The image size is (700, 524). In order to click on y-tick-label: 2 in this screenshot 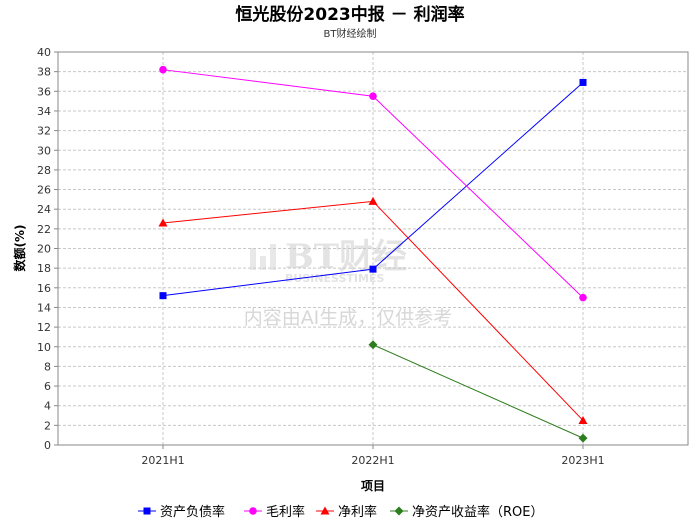, I will do `click(47, 425)`.